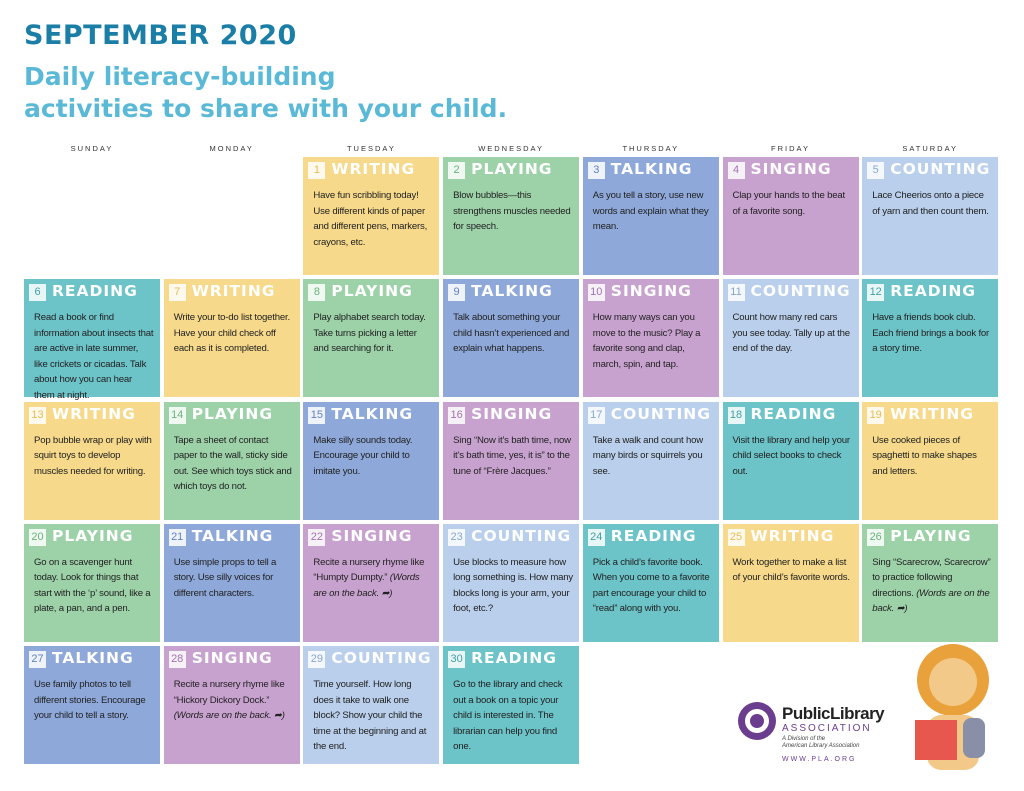  Describe the element at coordinates (757, 721) in the screenshot. I see `logo-mark` at that location.